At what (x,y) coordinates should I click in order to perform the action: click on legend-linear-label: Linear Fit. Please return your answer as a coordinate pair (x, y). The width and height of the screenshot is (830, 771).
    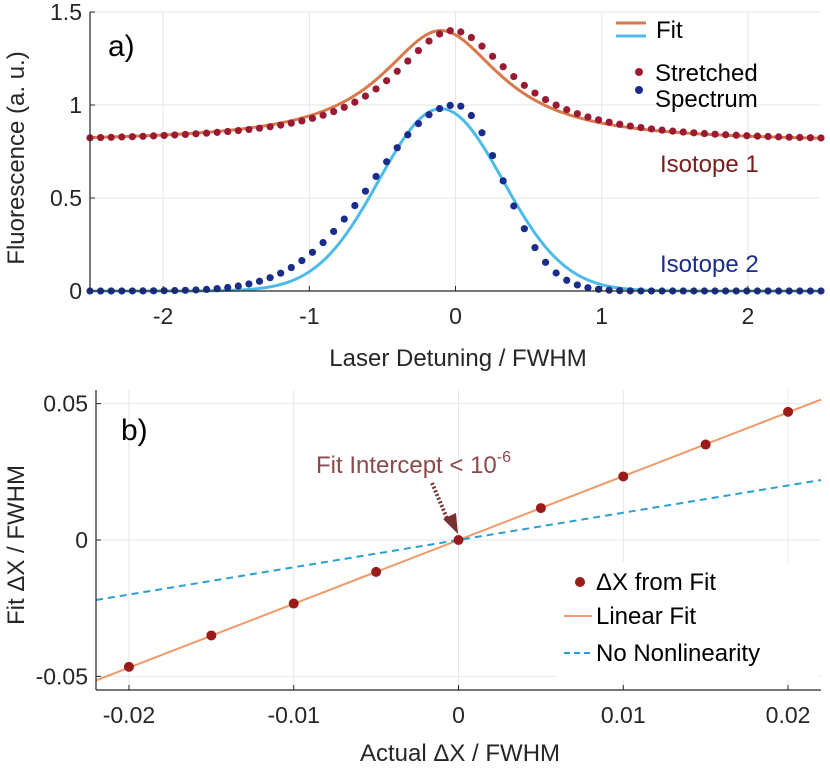
    Looking at the image, I should click on (646, 616).